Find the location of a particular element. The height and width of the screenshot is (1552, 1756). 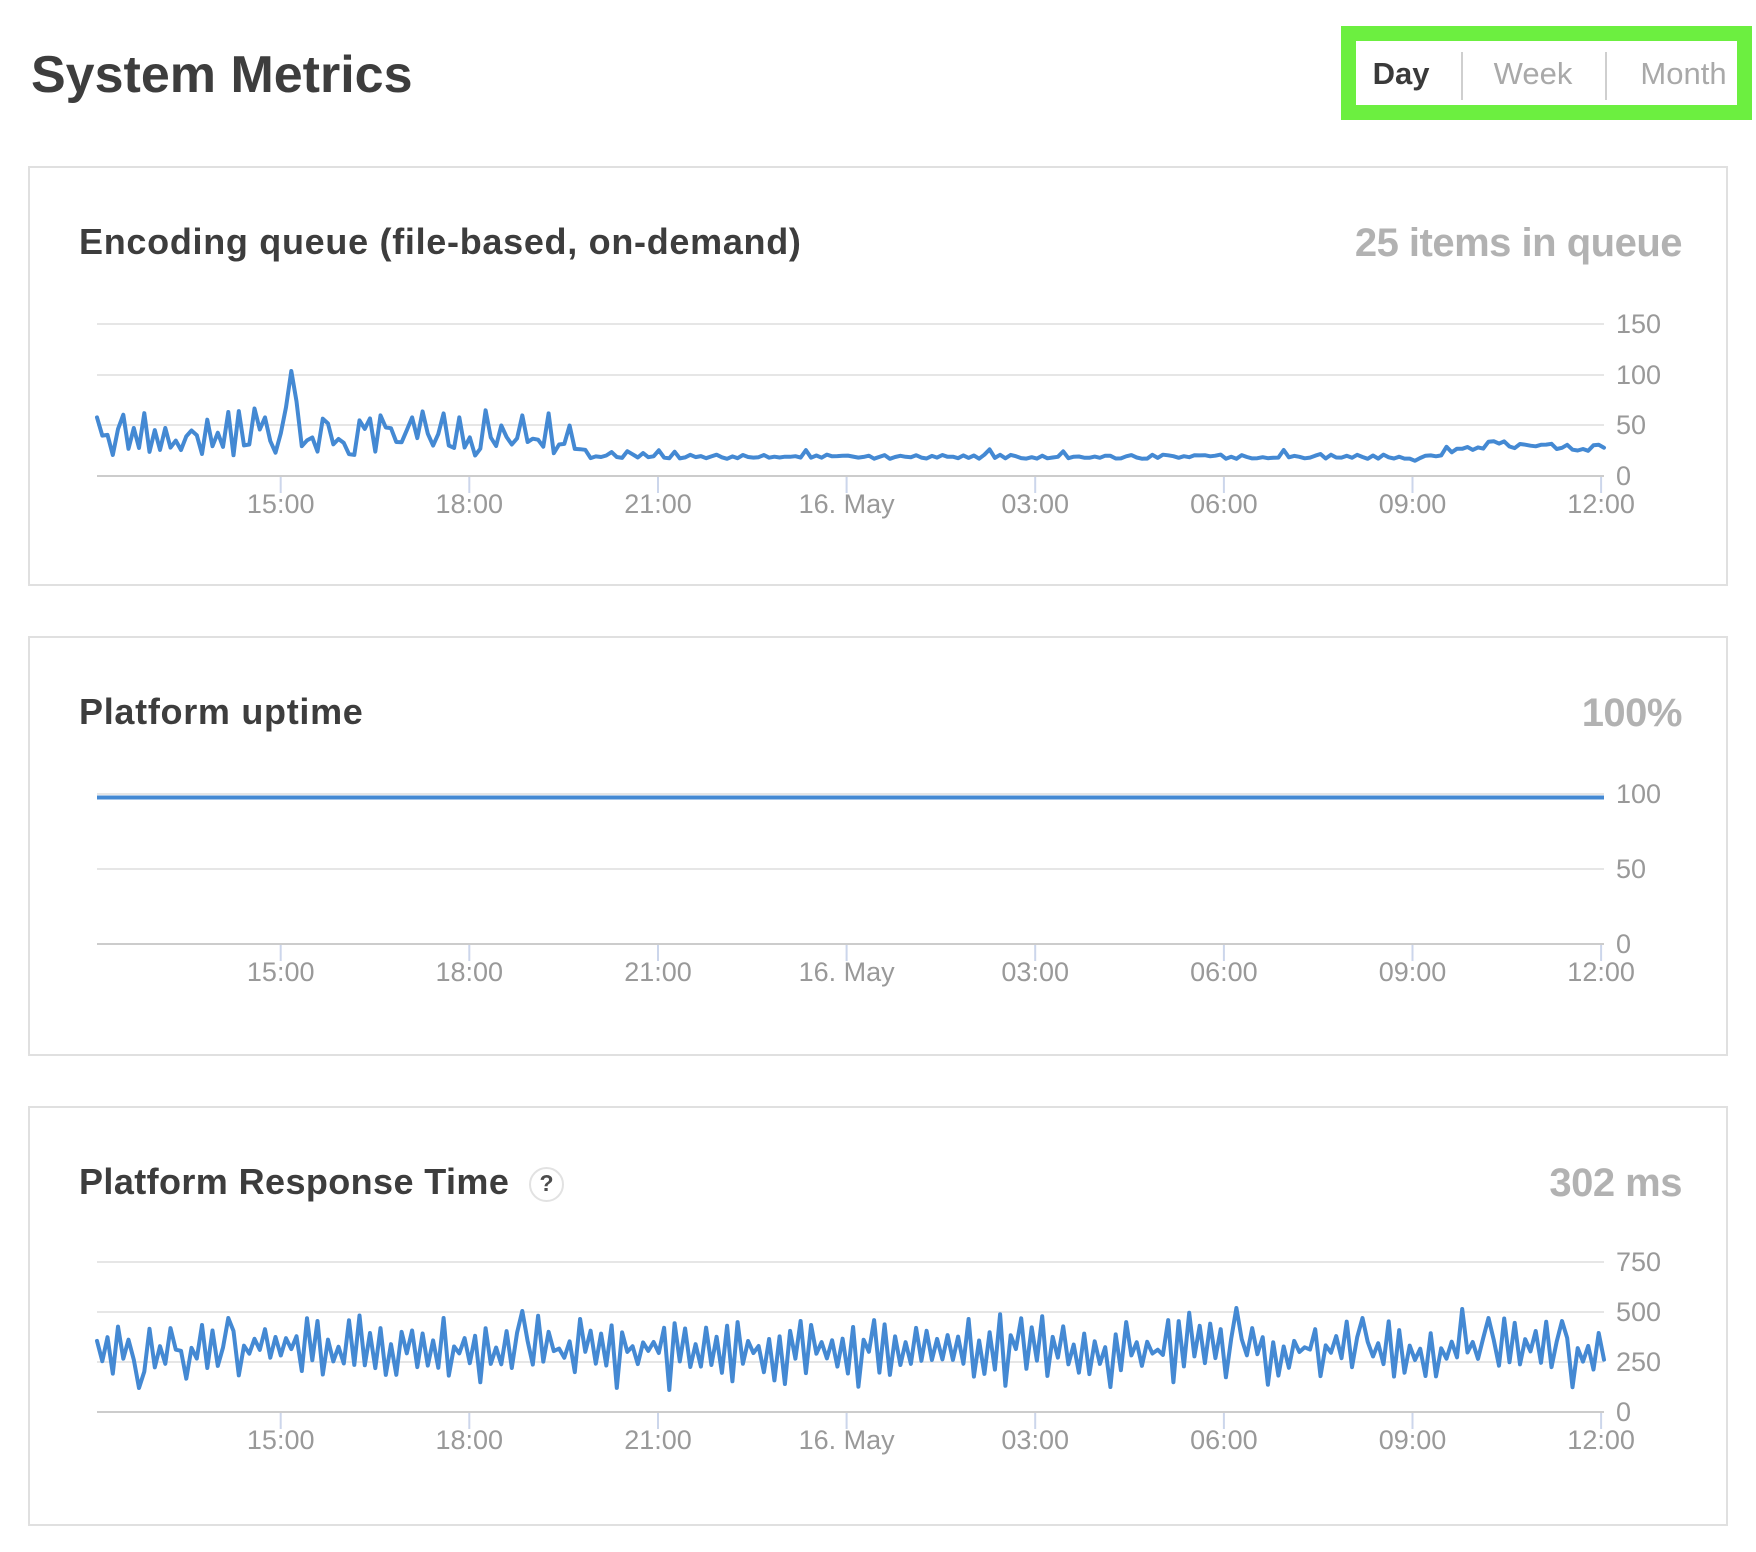

svg-text: 150 is located at coordinates (1638, 324).